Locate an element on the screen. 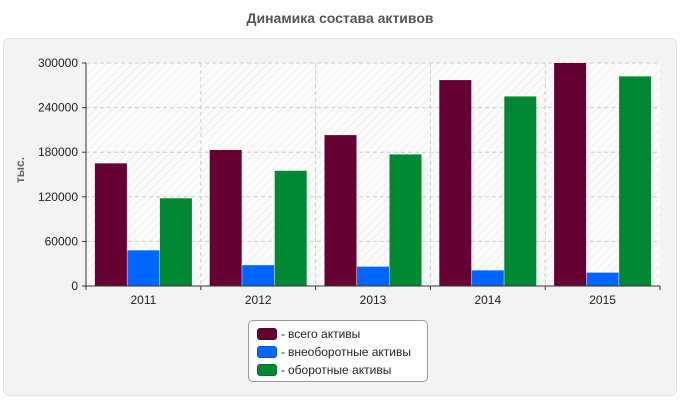 This screenshot has height=400, width=680. legend-item: - всего активы is located at coordinates (338, 334).